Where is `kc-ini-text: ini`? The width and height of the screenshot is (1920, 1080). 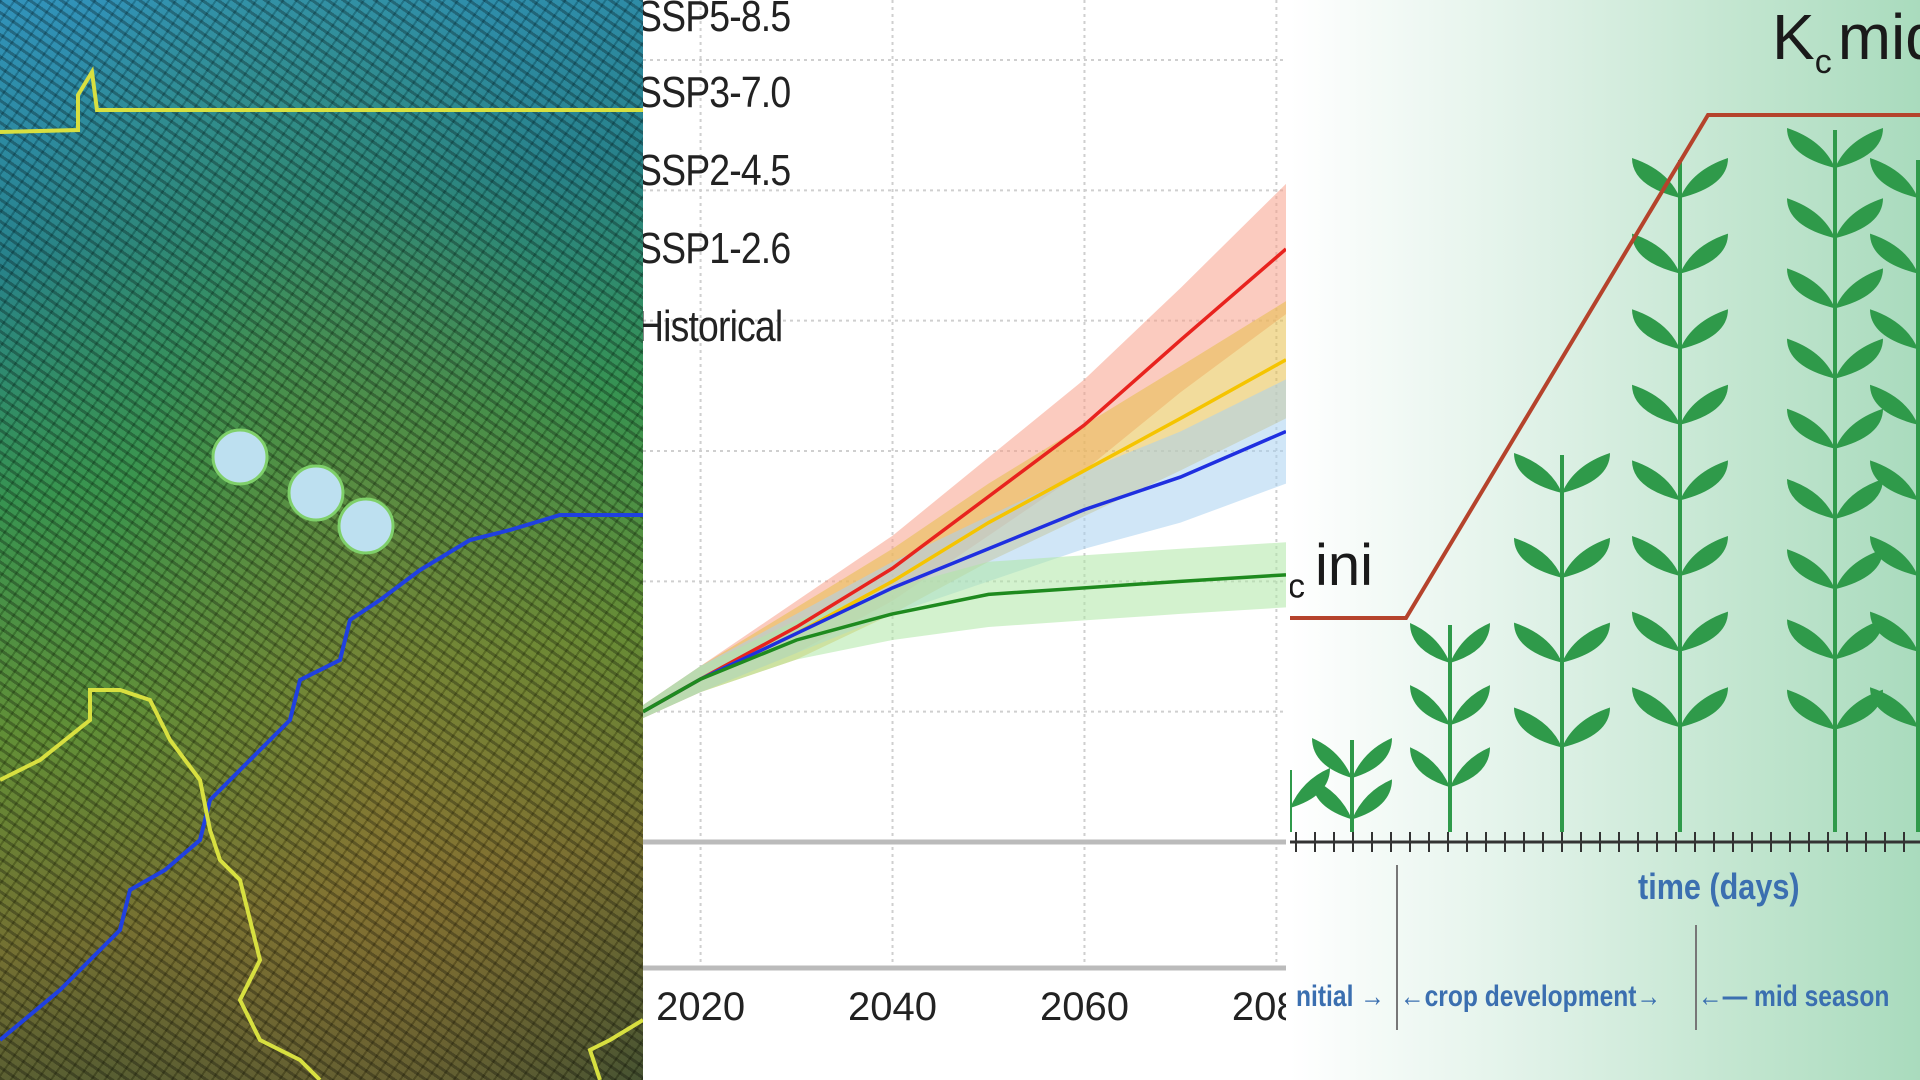
kc-ini-text: ini is located at coordinates (1344, 565).